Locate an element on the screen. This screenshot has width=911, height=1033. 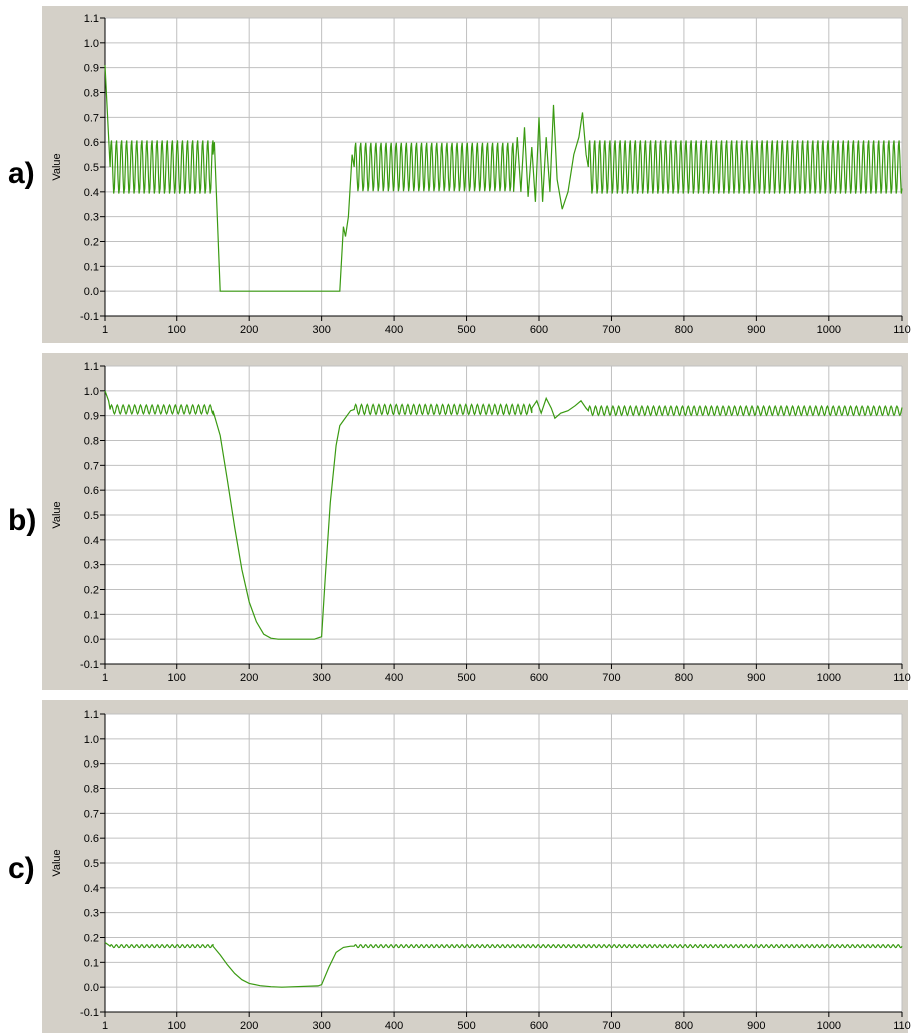
series-line is located at coordinates (503, 965).